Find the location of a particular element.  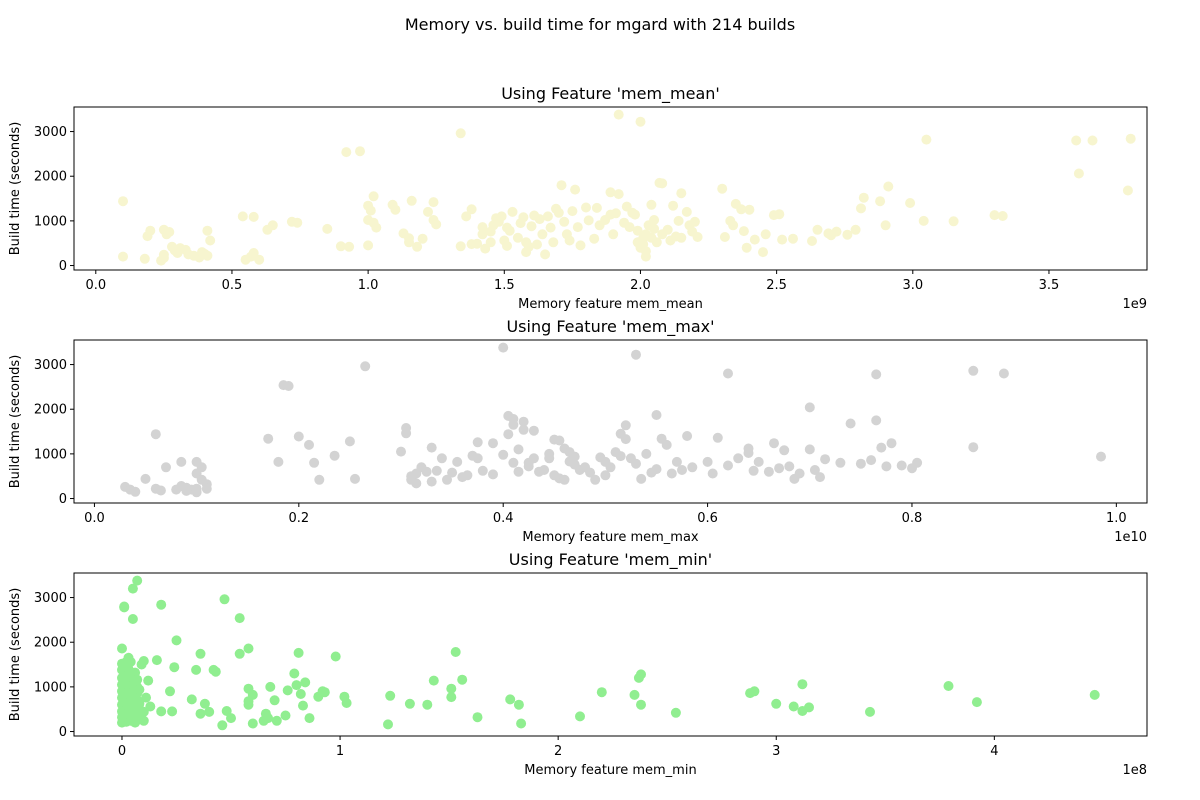

x-tick-label: 3.5 is located at coordinates (1049, 285).